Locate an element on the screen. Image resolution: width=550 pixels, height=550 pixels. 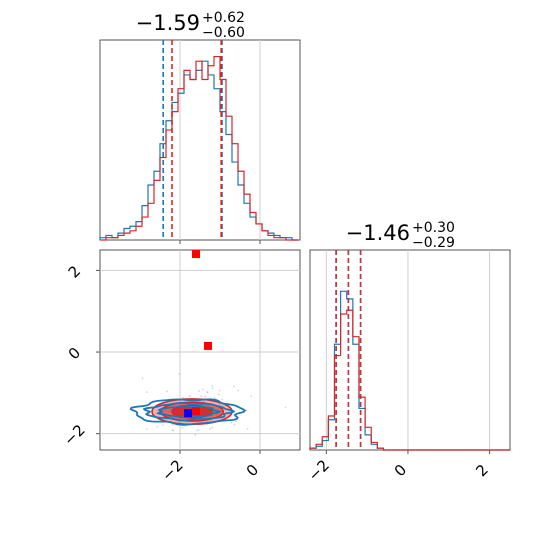
contour-y-tick-label: −2 is located at coordinates (74, 435).